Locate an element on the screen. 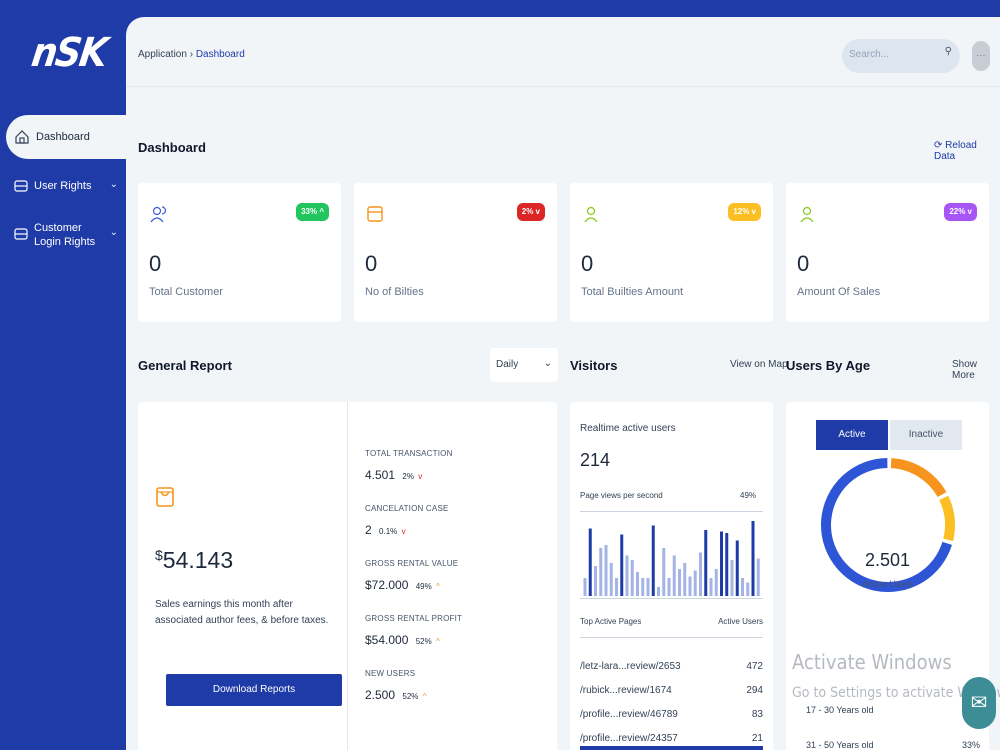 This screenshot has height=750, width=1000. search-icon: ⚲ is located at coordinates (948, 51).